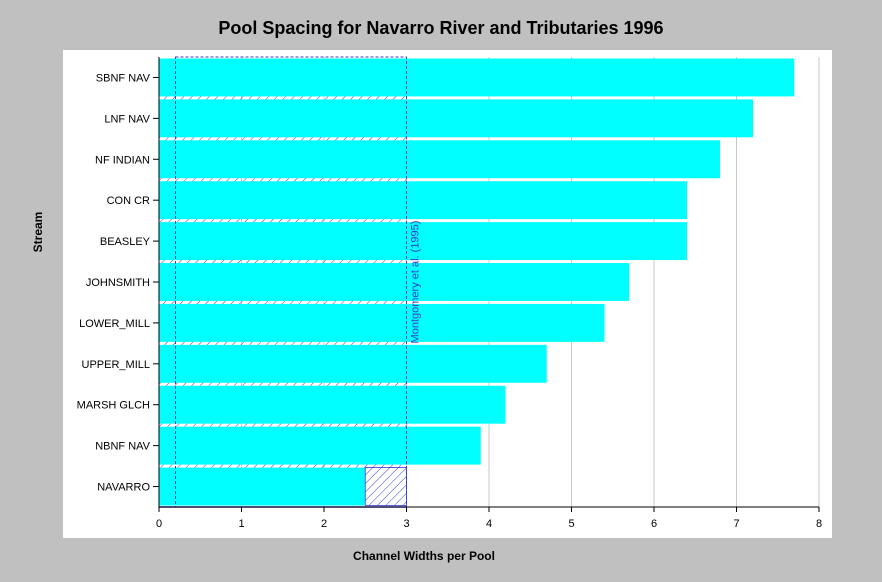 The width and height of the screenshot is (882, 582). What do you see at coordinates (122, 447) in the screenshot?
I see `y-tick-label: NBNF NAV` at bounding box center [122, 447].